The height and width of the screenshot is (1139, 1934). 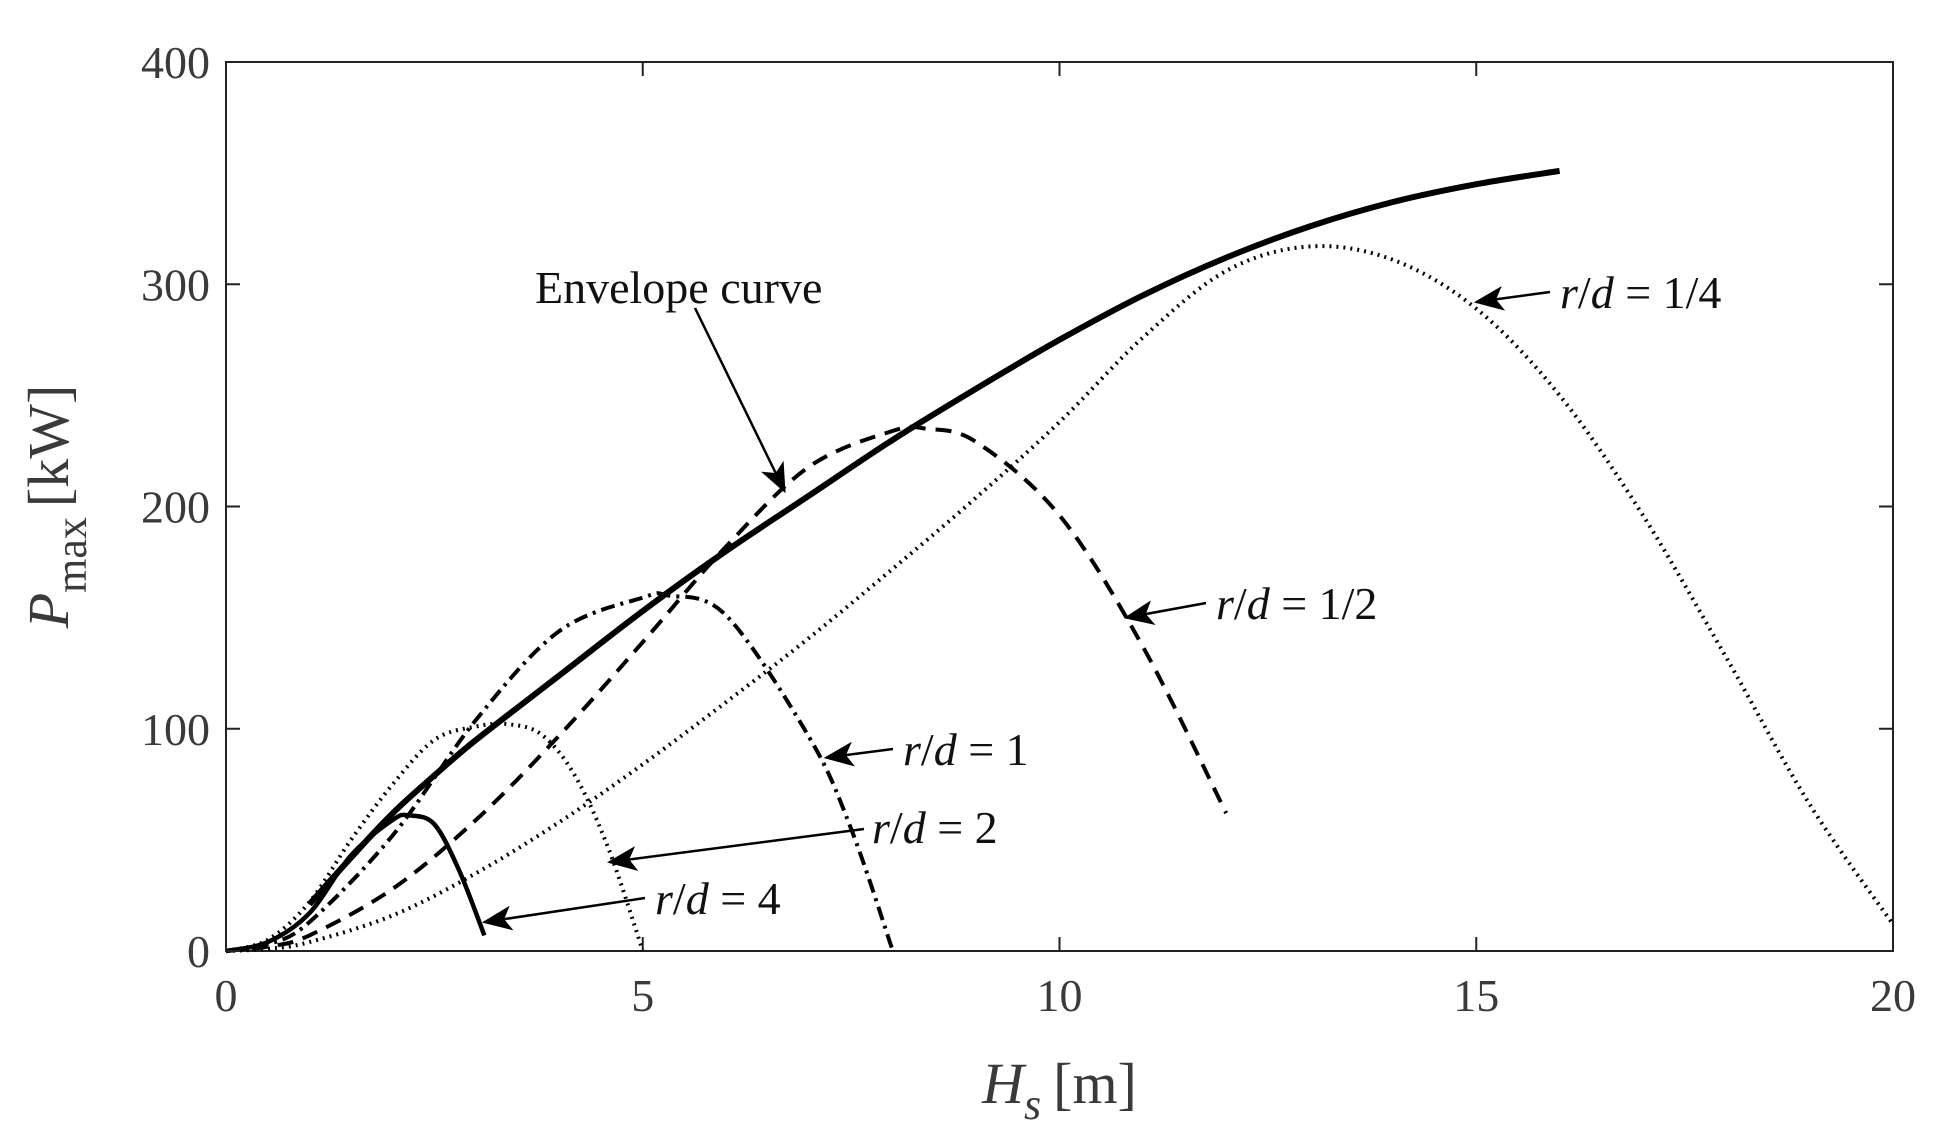 What do you see at coordinates (226, 995) in the screenshot?
I see `x-tick-label: 0` at bounding box center [226, 995].